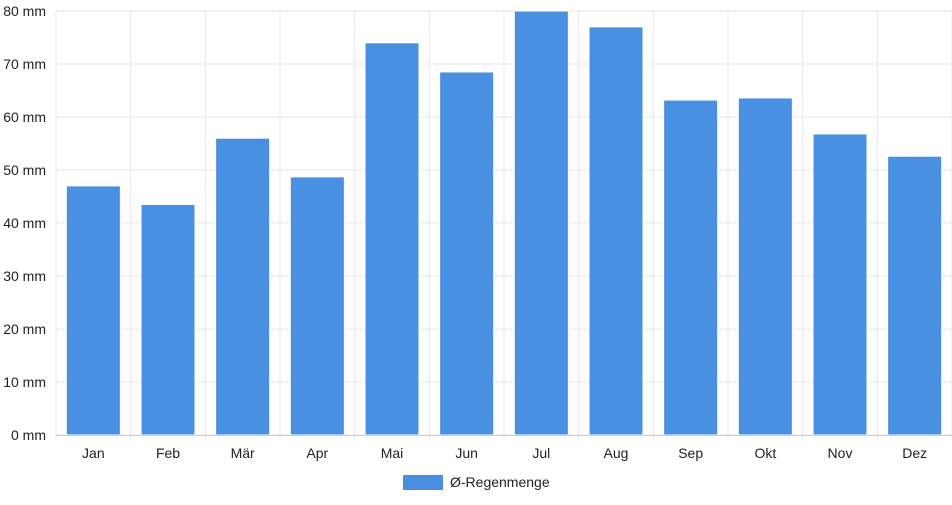 The height and width of the screenshot is (505, 952). I want to click on x-tick-label: Mai, so click(392, 453).